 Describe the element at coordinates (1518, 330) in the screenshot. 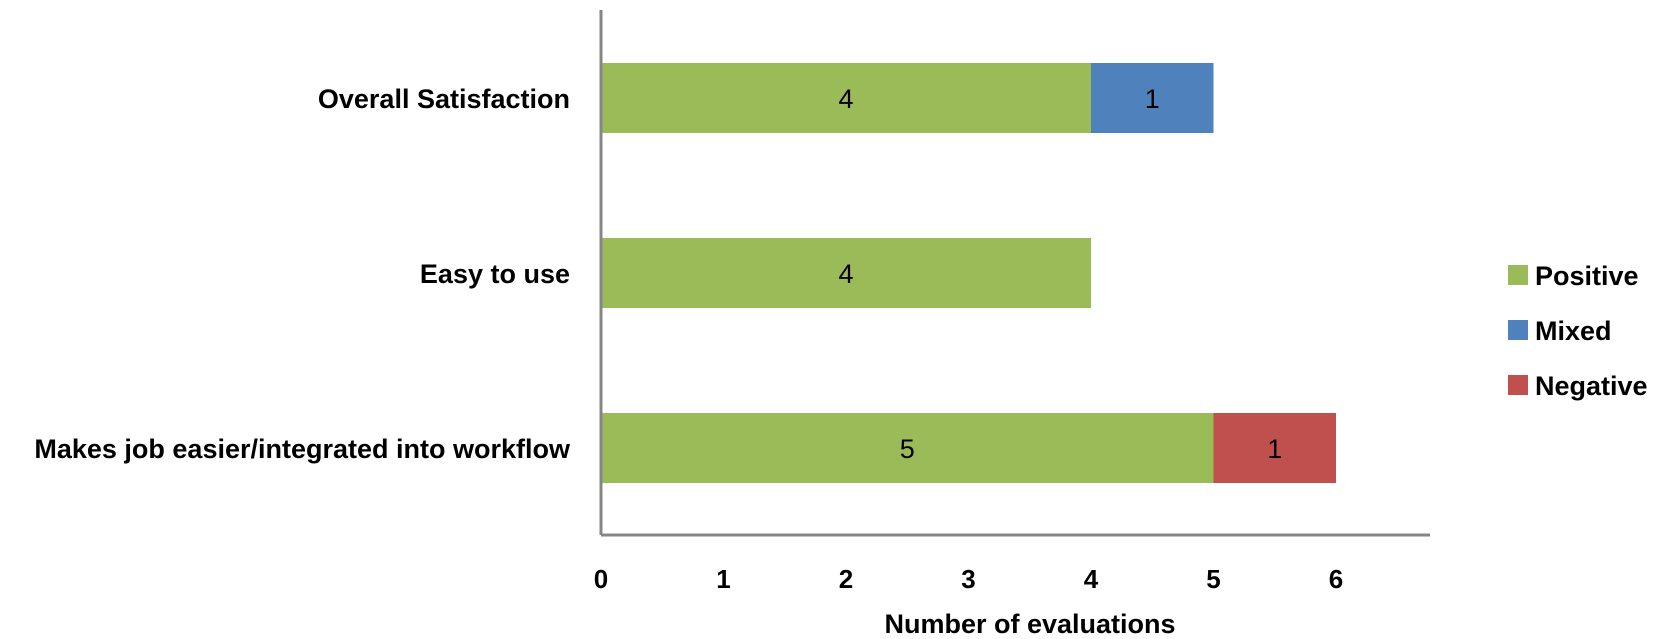

I see `legend-swatch-mixed` at that location.